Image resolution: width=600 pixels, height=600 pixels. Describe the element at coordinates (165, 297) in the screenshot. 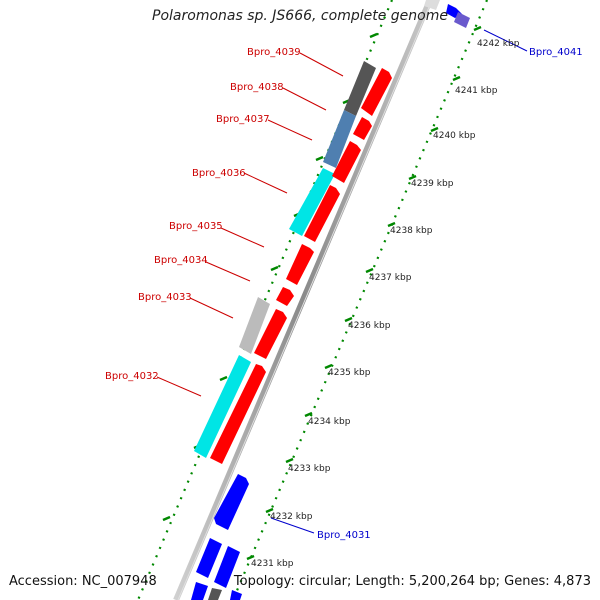

I see `gene-label-bpro-4033: Bpro_4033` at that location.